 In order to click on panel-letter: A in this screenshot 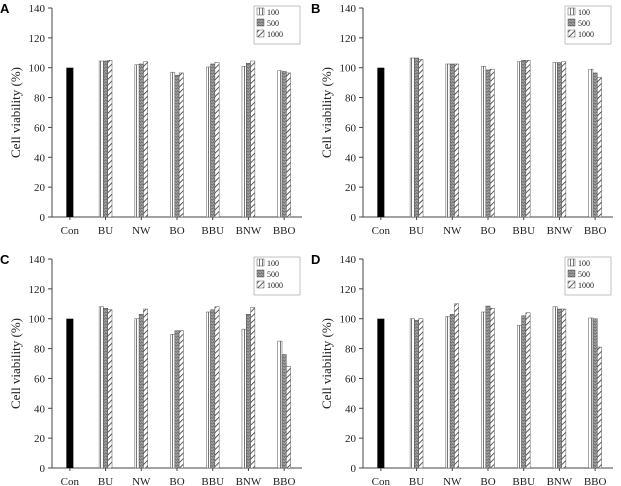, I will do `click(5, 8)`.